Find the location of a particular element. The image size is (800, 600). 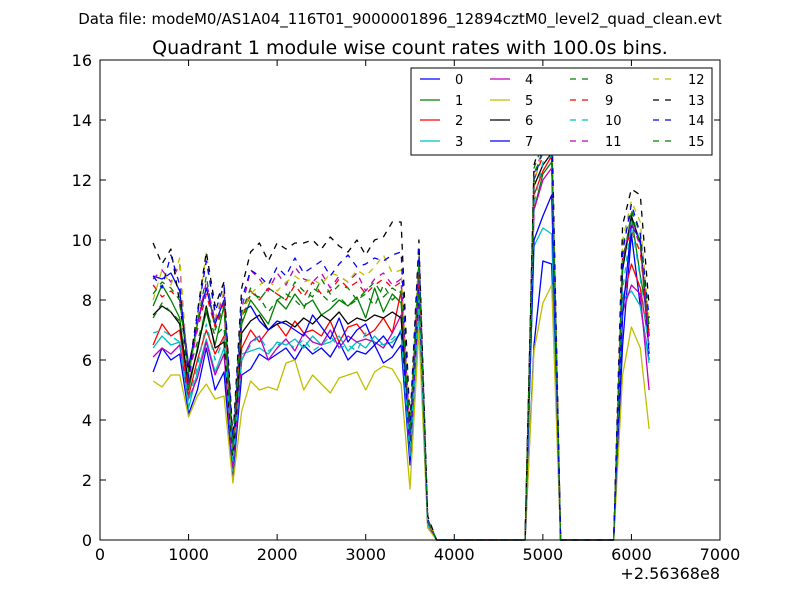

x-tick-label: 0 is located at coordinates (100, 554).